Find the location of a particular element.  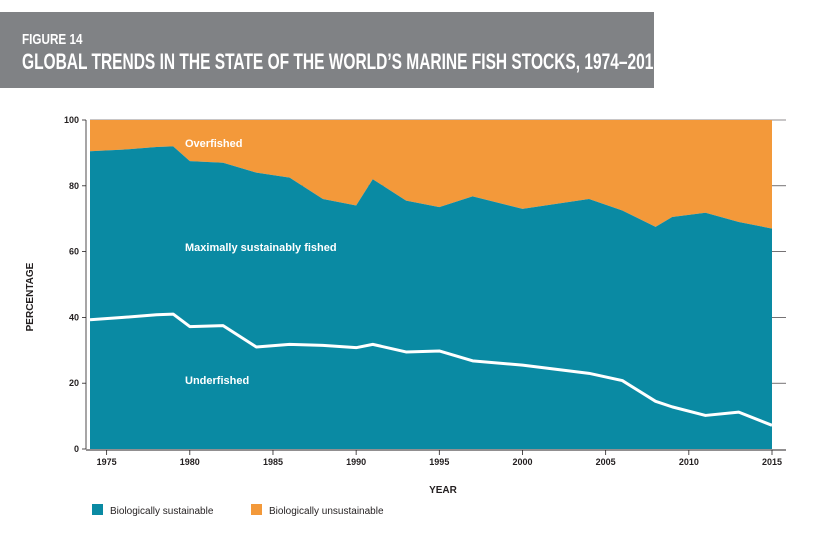

y-axis-title: PERCENTAGE is located at coordinates (30, 296).